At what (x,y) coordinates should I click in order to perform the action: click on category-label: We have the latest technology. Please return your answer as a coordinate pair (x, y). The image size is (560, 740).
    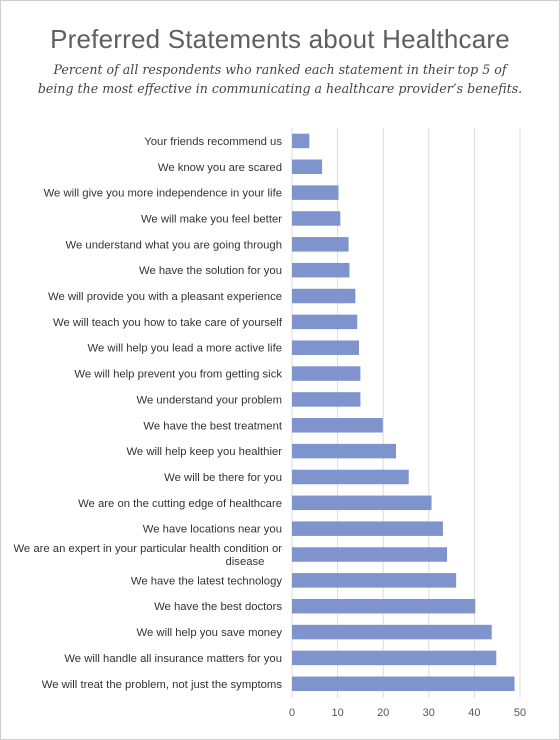
    Looking at the image, I should click on (206, 581).